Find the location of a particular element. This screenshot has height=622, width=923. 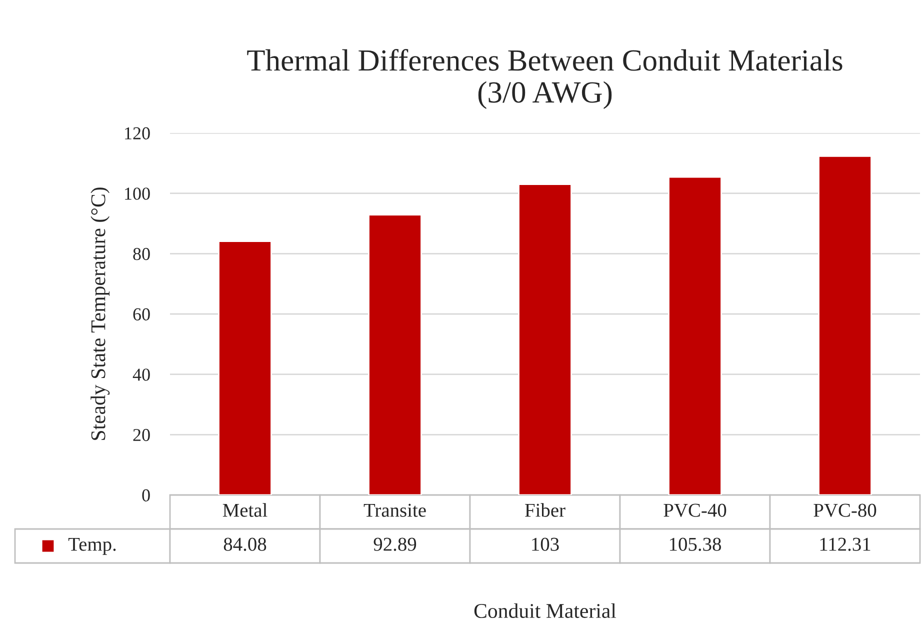

data-label: 105.38 is located at coordinates (695, 544).